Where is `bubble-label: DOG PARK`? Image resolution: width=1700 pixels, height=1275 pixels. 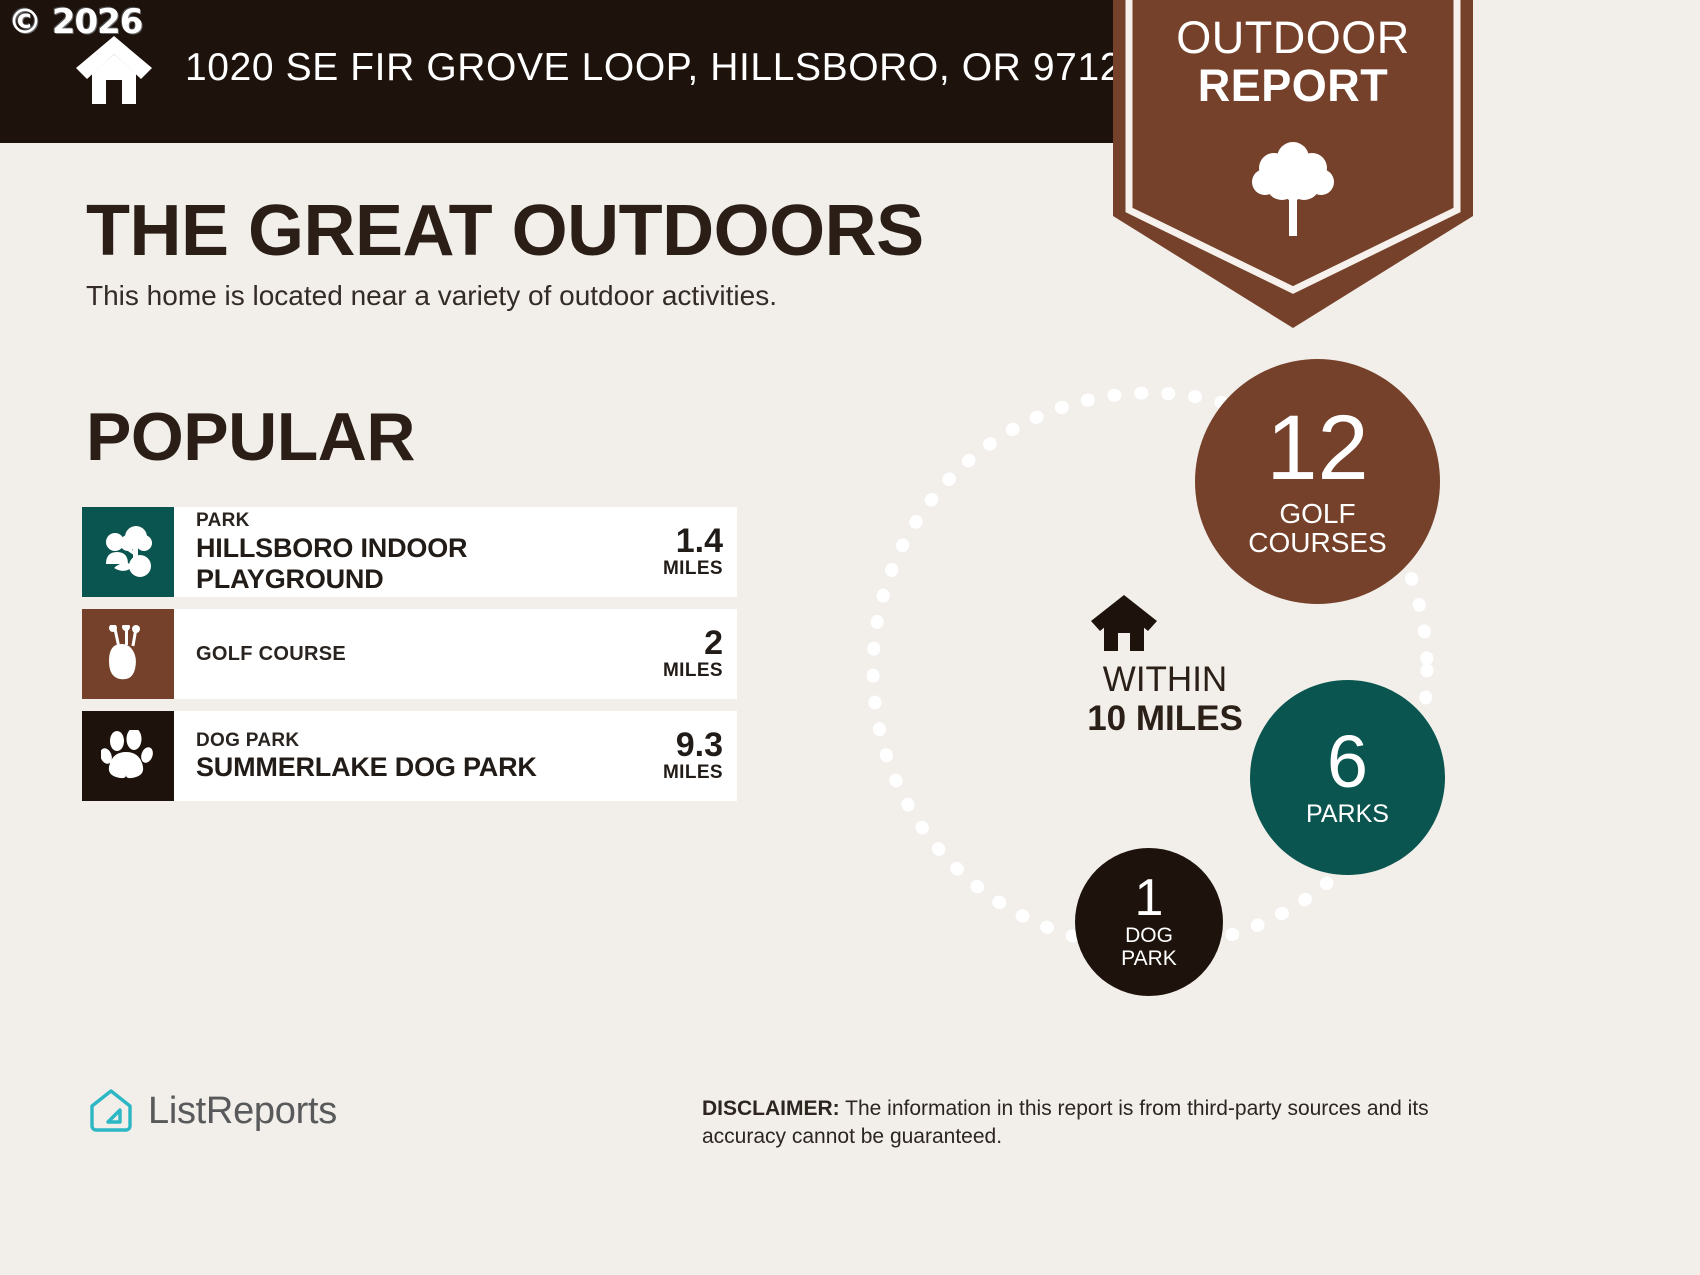
bubble-label: DOG PARK is located at coordinates (1149, 947).